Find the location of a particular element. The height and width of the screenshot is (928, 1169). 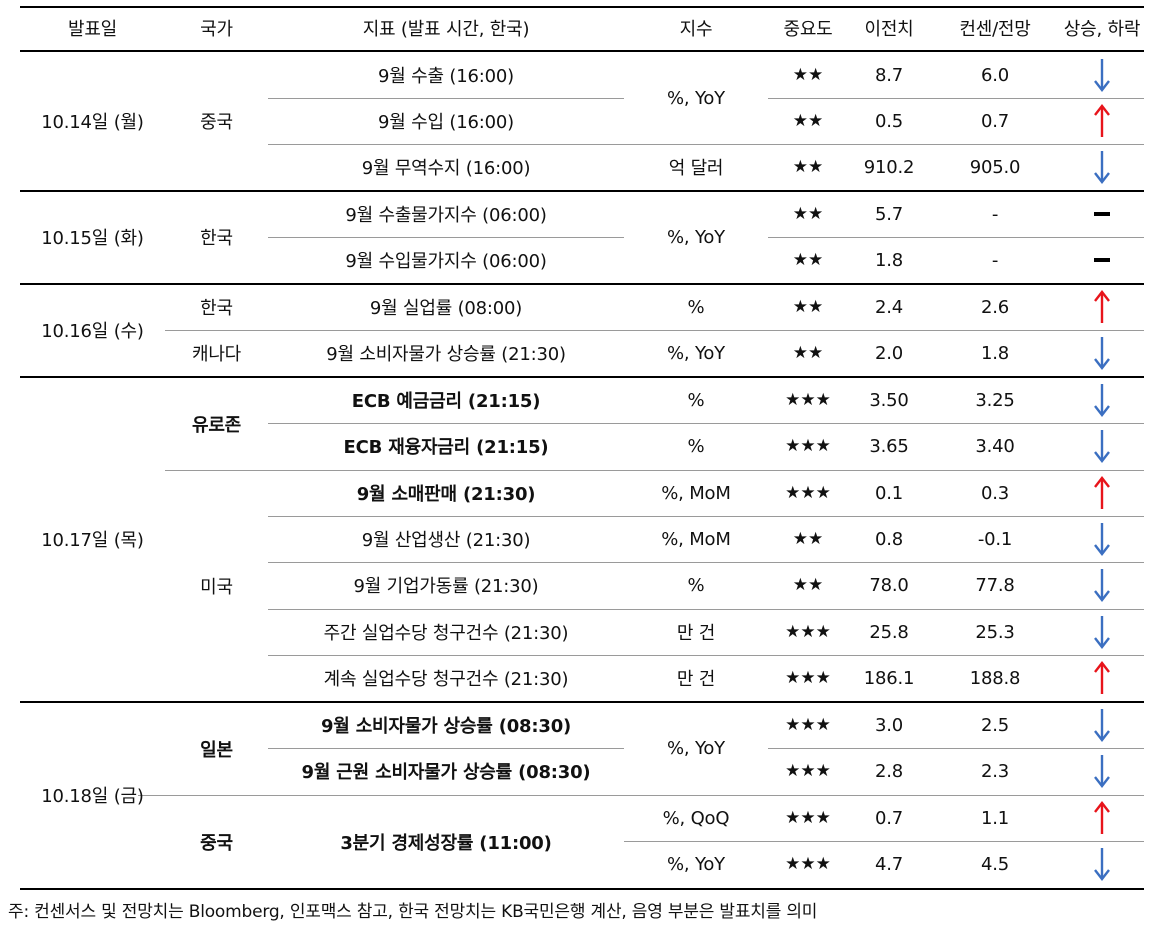

consensus-value: 4.5 is located at coordinates (995, 864).